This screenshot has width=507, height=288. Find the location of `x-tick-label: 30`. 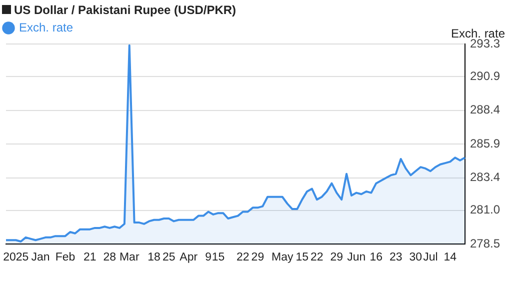

x-tick-label: 30 is located at coordinates (415, 257).